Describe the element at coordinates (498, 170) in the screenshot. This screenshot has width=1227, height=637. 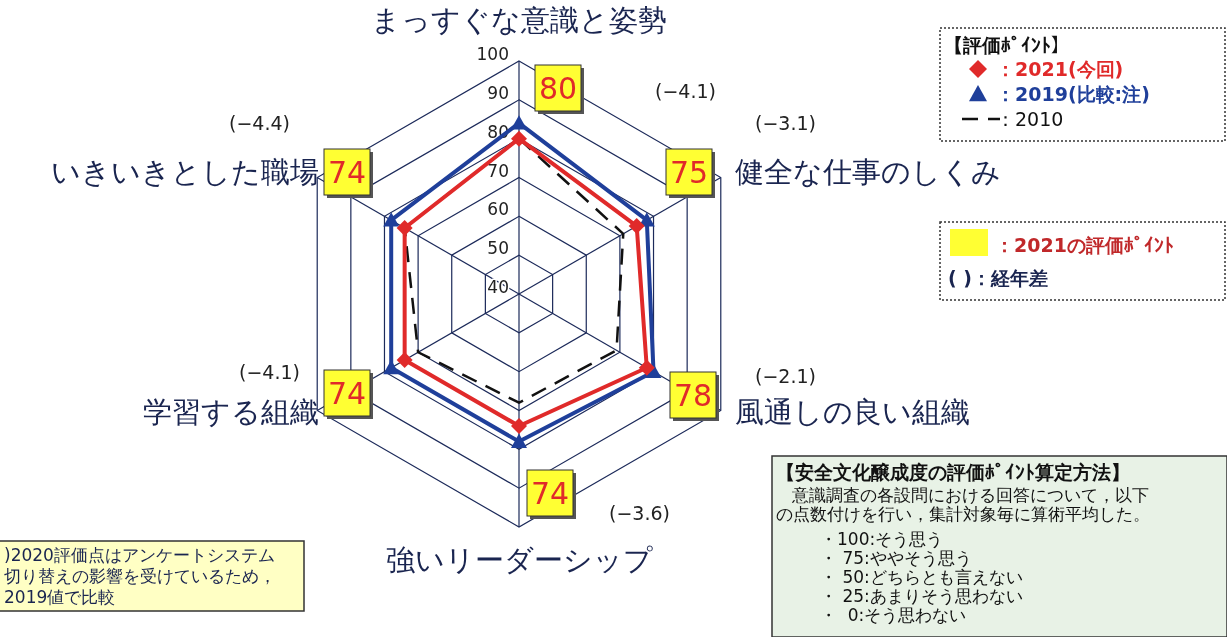
I see `y-tick-label: 70` at that location.